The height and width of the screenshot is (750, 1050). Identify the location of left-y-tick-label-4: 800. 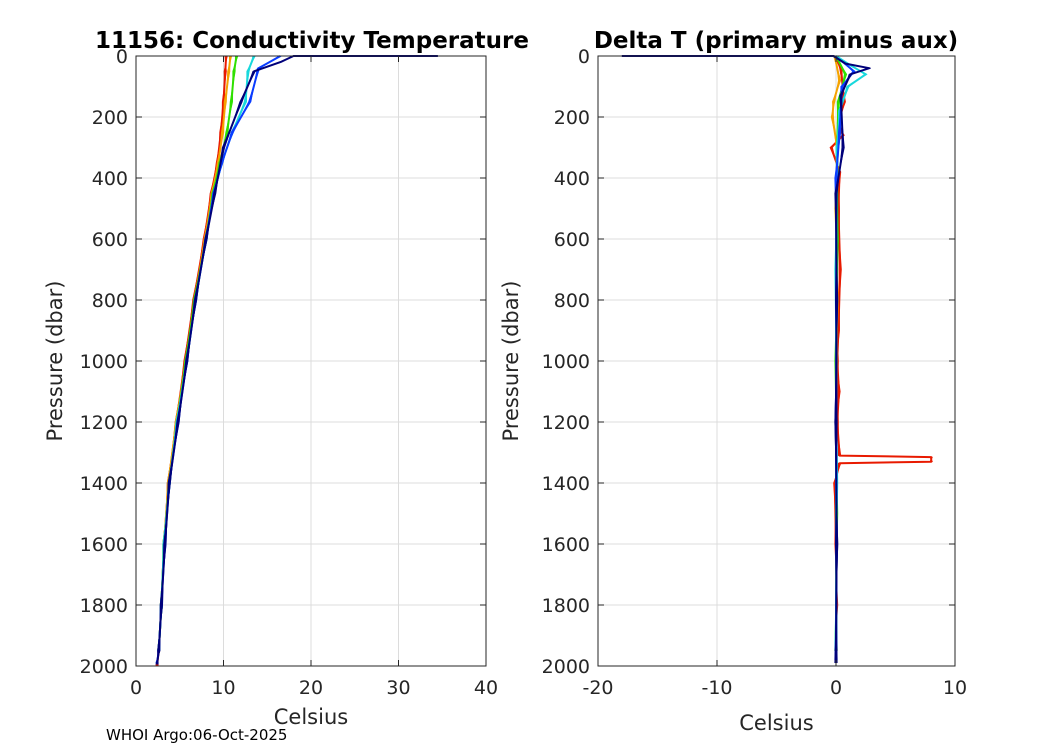
(110, 301).